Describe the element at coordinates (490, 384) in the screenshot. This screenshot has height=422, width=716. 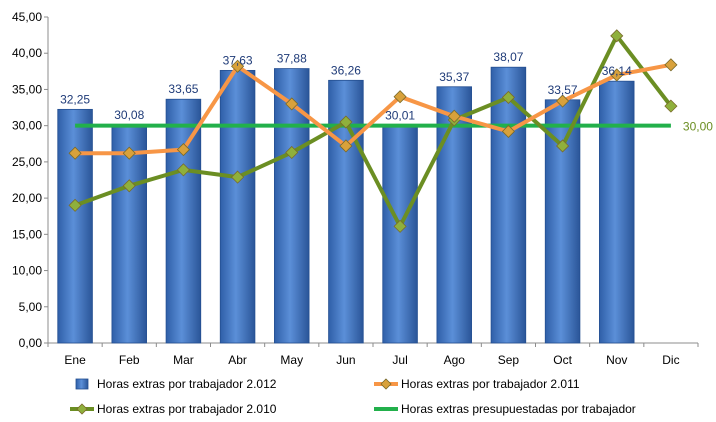
I see `legend-label: Horas extras por trabajador 2.011` at that location.